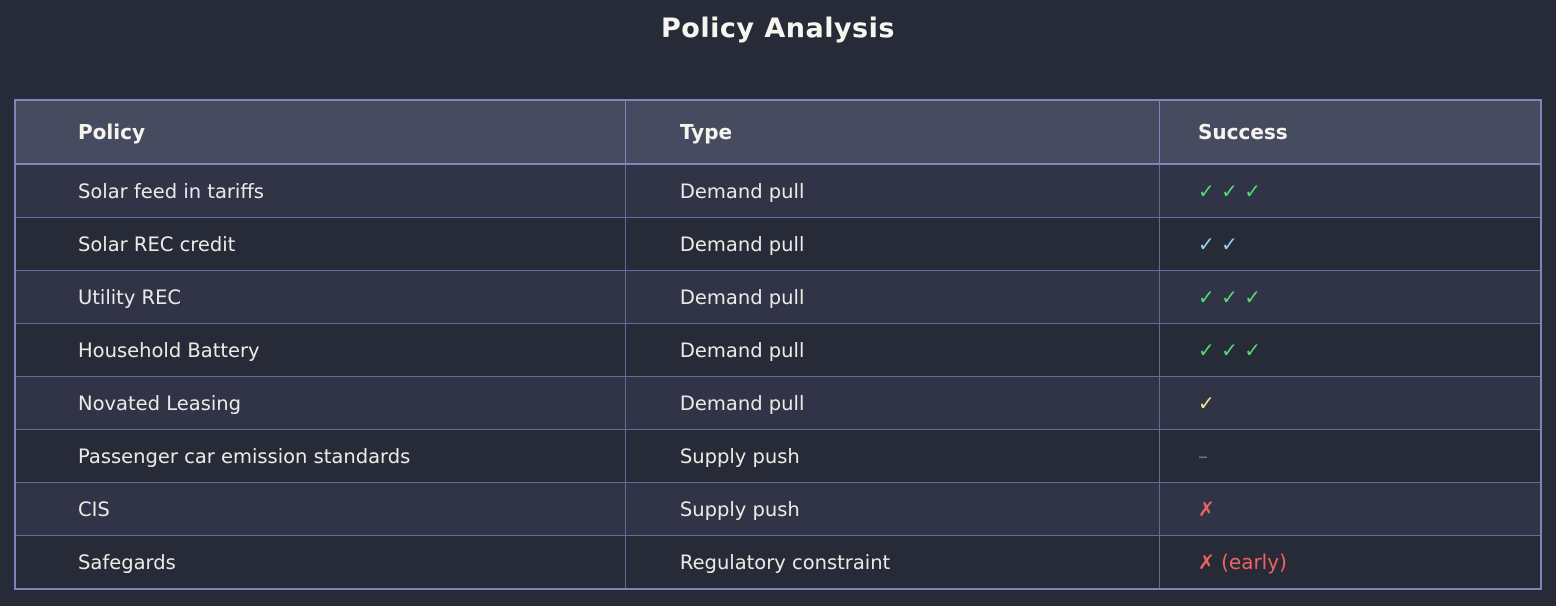 This screenshot has height=606, width=1556. Describe the element at coordinates (1350, 244) in the screenshot. I see `success-cell: ✓ ✓` at that location.